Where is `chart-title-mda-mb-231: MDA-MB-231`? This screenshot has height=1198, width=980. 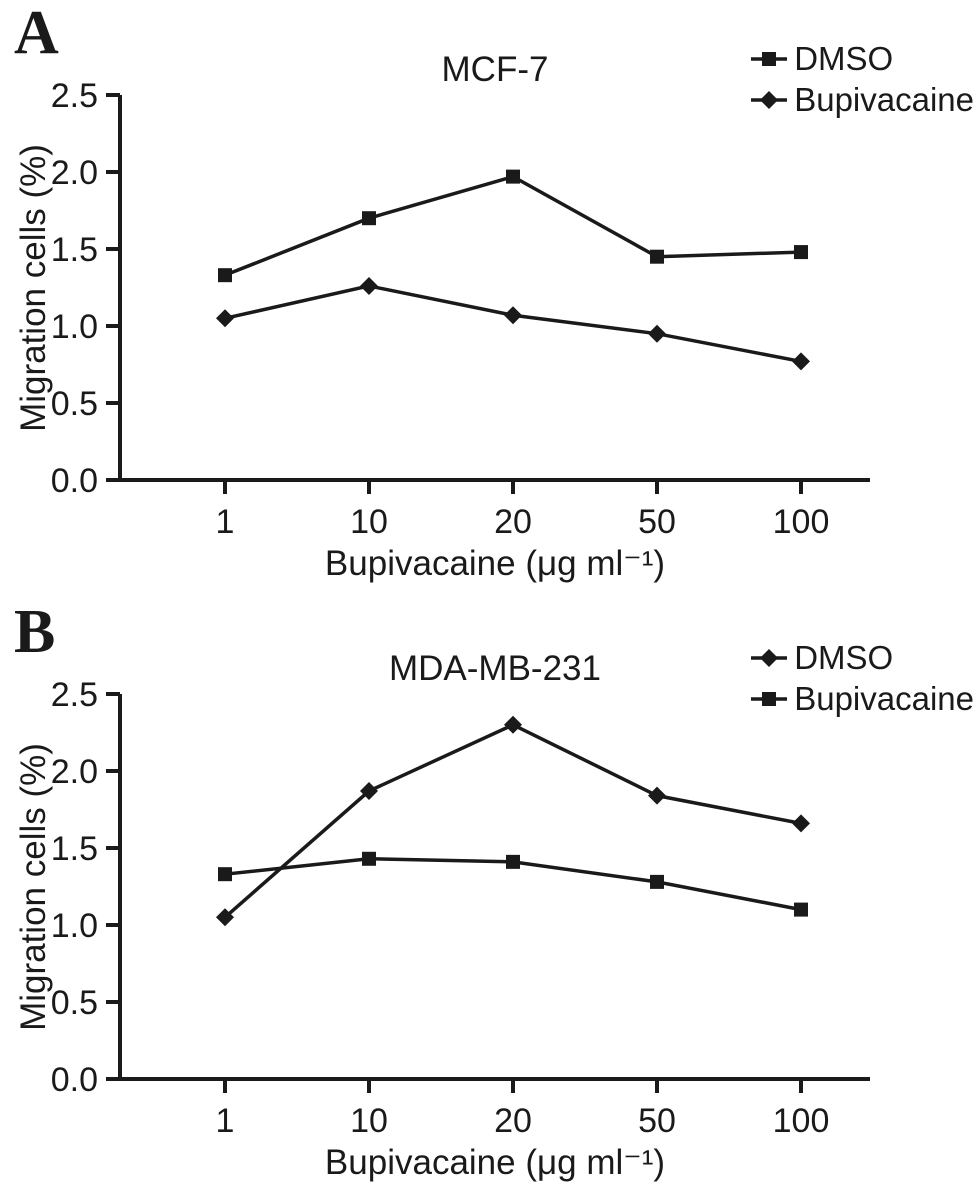
chart-title-mda-mb-231: MDA-MB-231 is located at coordinates (495, 668).